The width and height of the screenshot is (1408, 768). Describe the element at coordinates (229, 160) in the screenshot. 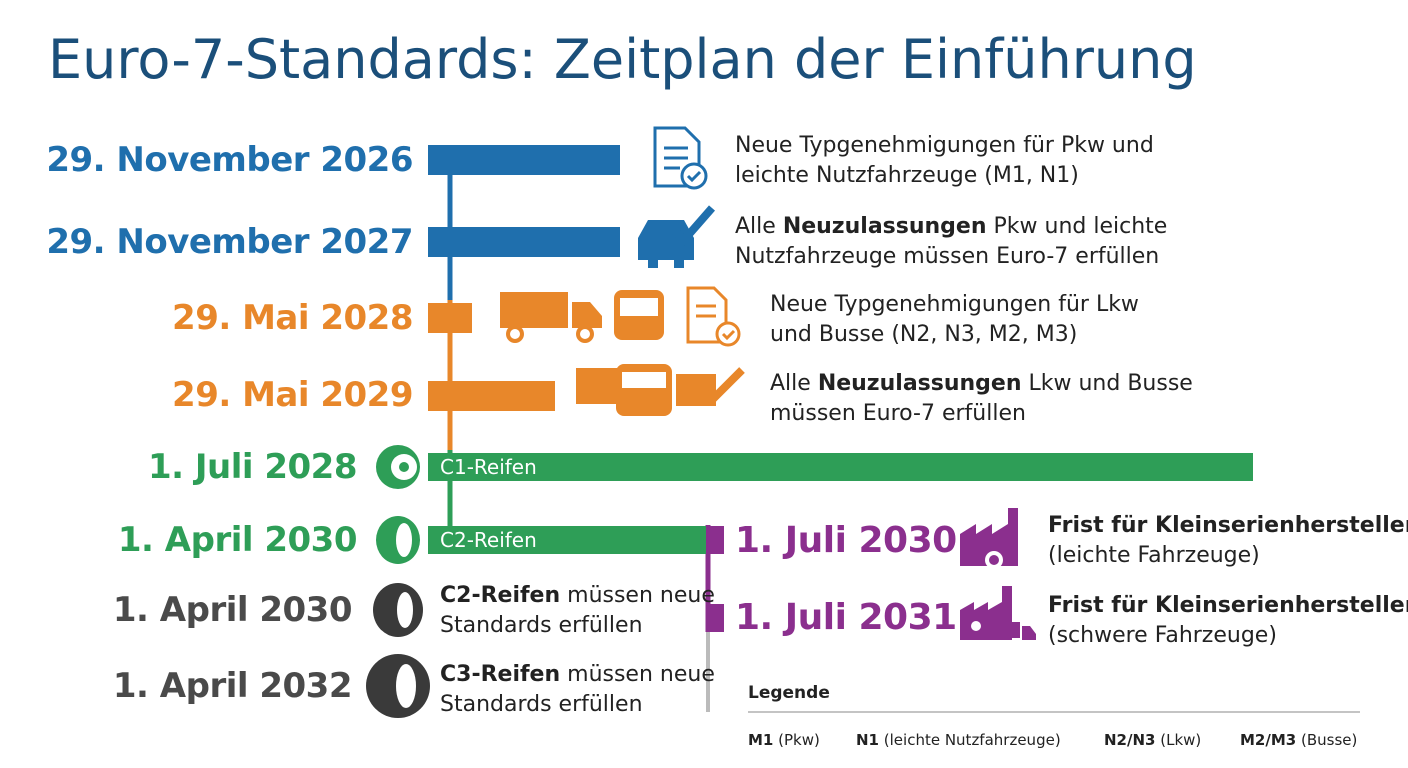

I see `date: 29. November 2026` at that location.